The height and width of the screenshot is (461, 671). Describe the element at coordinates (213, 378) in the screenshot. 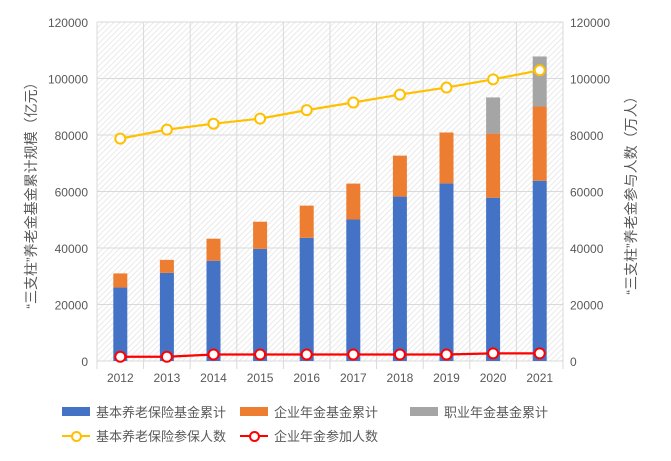

I see `x-tick-label: 2014` at that location.